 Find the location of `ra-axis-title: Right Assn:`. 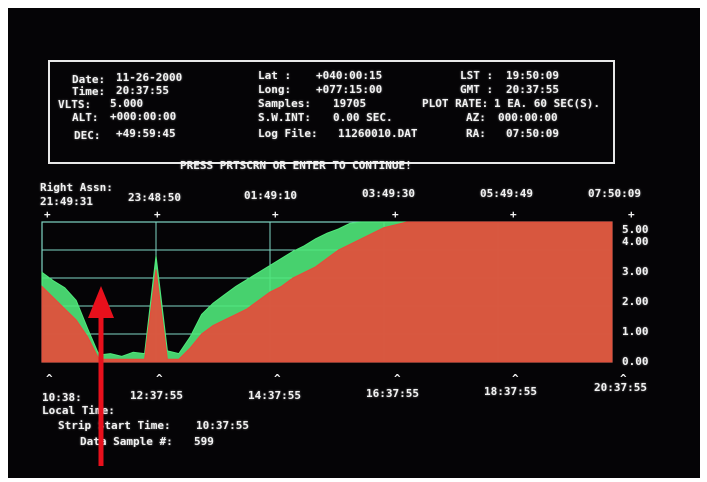

ra-axis-title: Right Assn: is located at coordinates (76, 187).